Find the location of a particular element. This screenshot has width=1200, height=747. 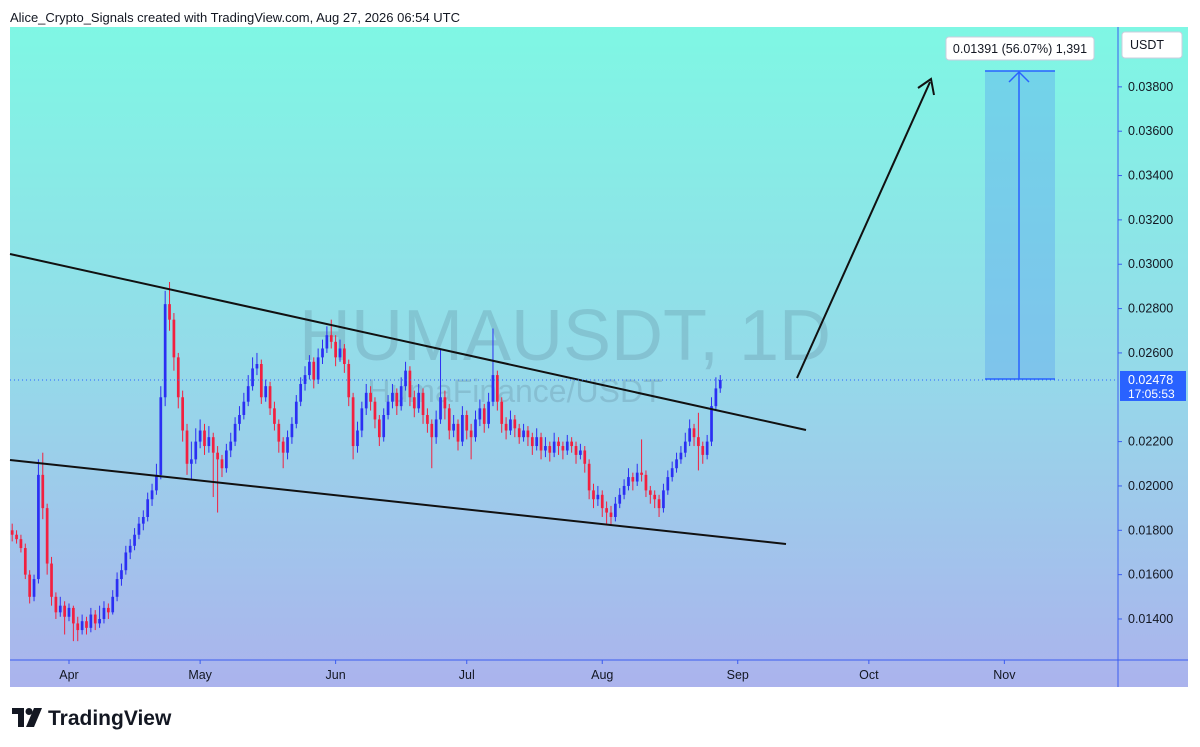

watermark-sub: HumaFinance/USDT is located at coordinates (514, 391).